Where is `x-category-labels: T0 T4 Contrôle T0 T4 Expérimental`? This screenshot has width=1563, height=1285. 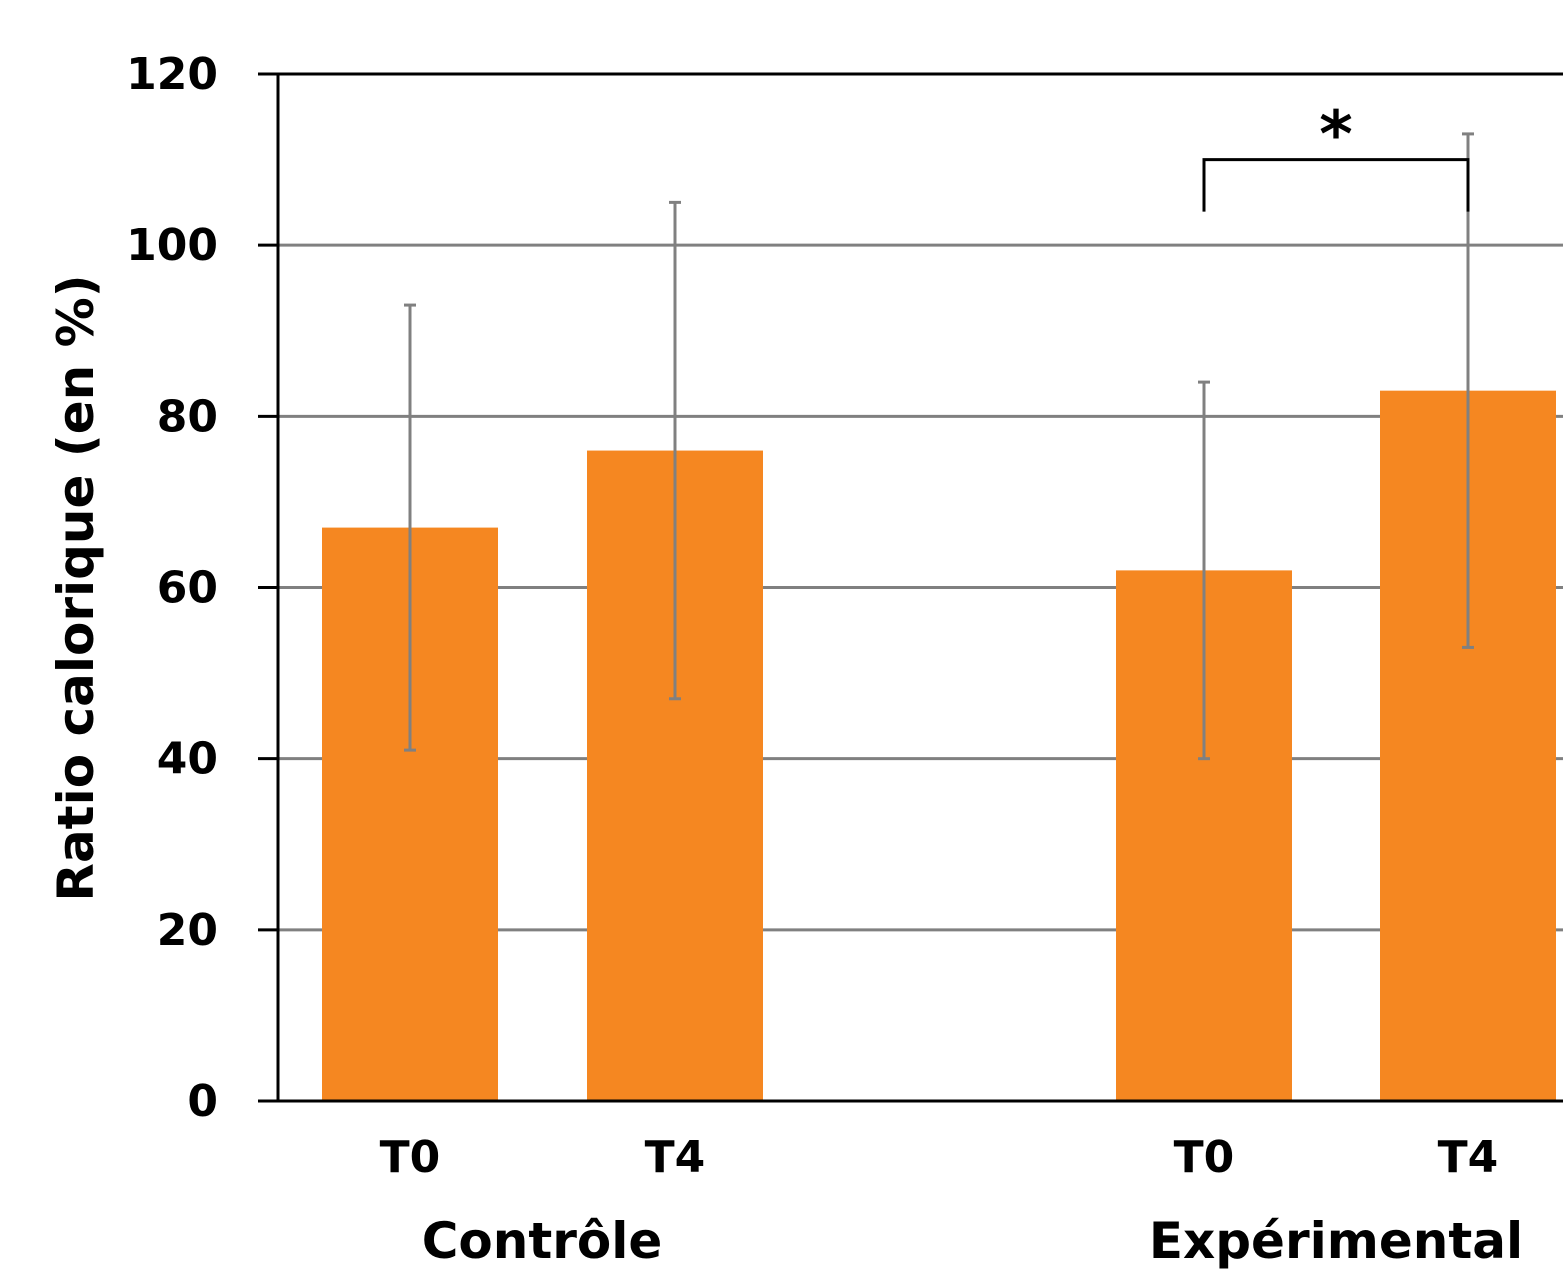 x-category-labels: T0 T4 Contrôle T0 T4 Expérimental is located at coordinates (951, 1201).